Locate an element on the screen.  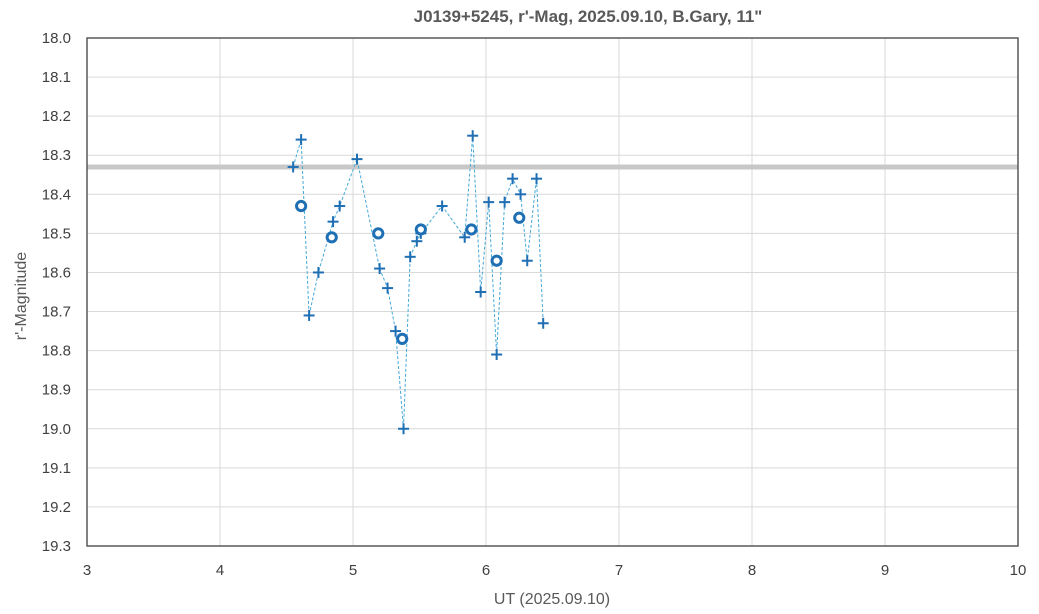
y-tick-label: 19.0 is located at coordinates (56, 429).